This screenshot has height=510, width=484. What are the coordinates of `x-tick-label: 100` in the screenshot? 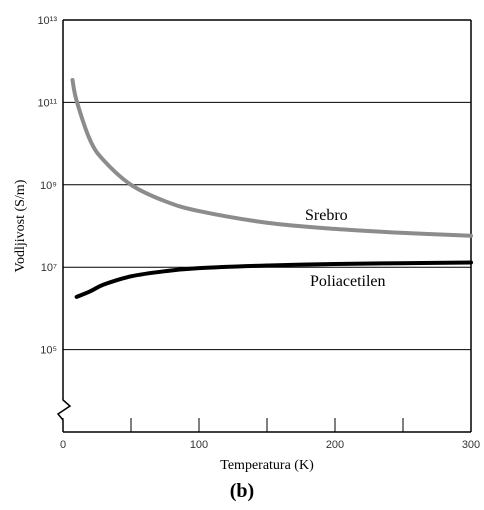 It's located at (199, 445).